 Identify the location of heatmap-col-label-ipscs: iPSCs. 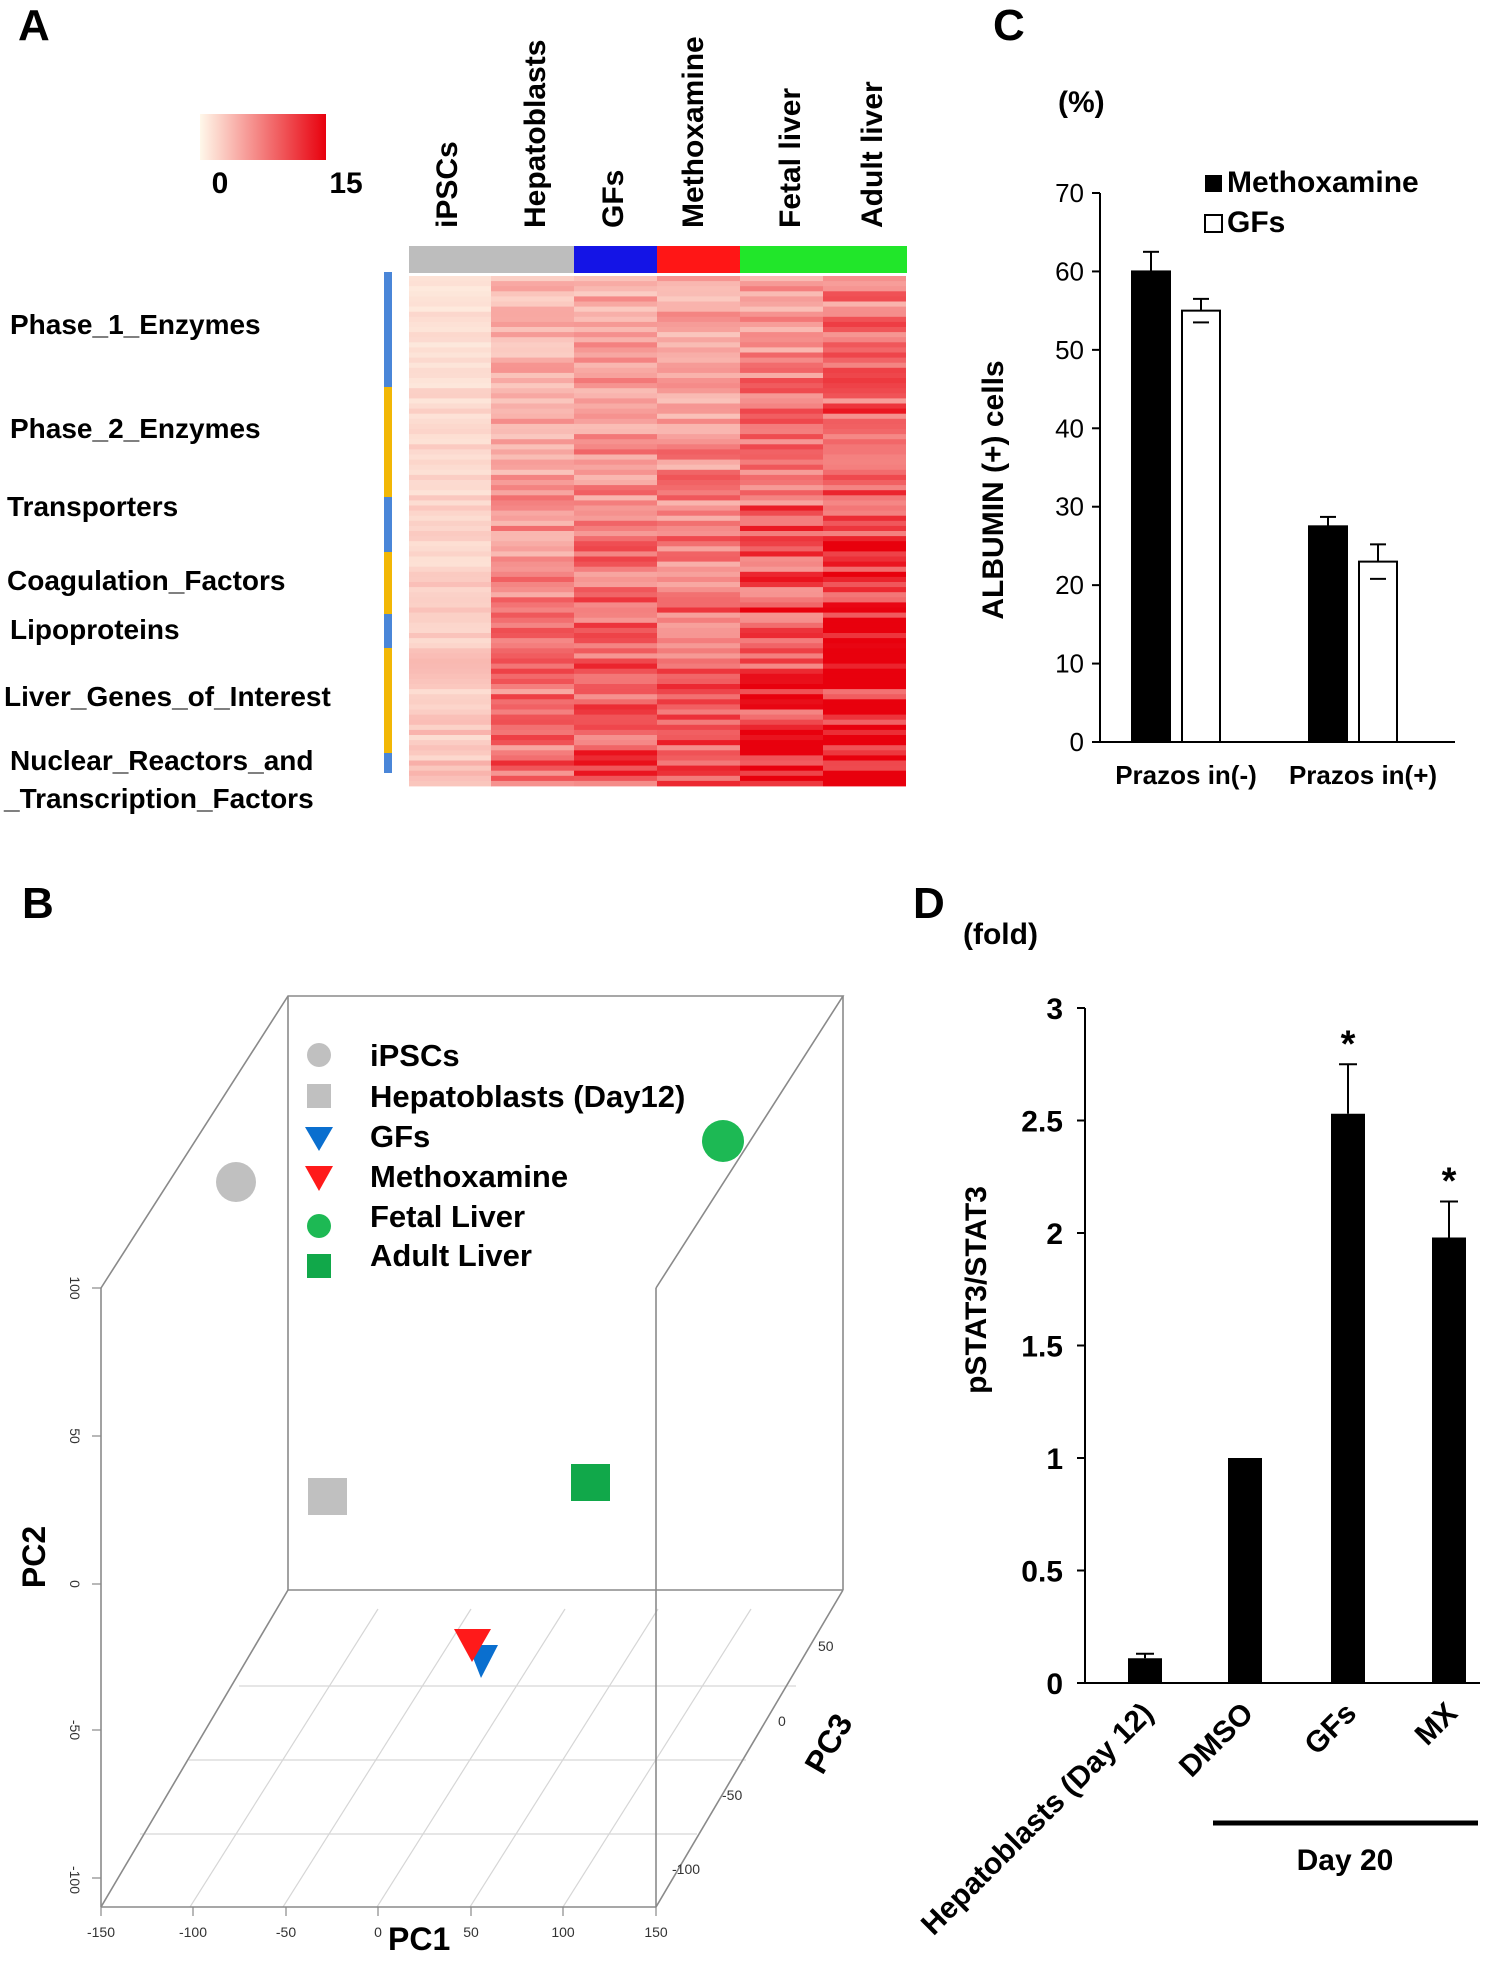
(447, 184).